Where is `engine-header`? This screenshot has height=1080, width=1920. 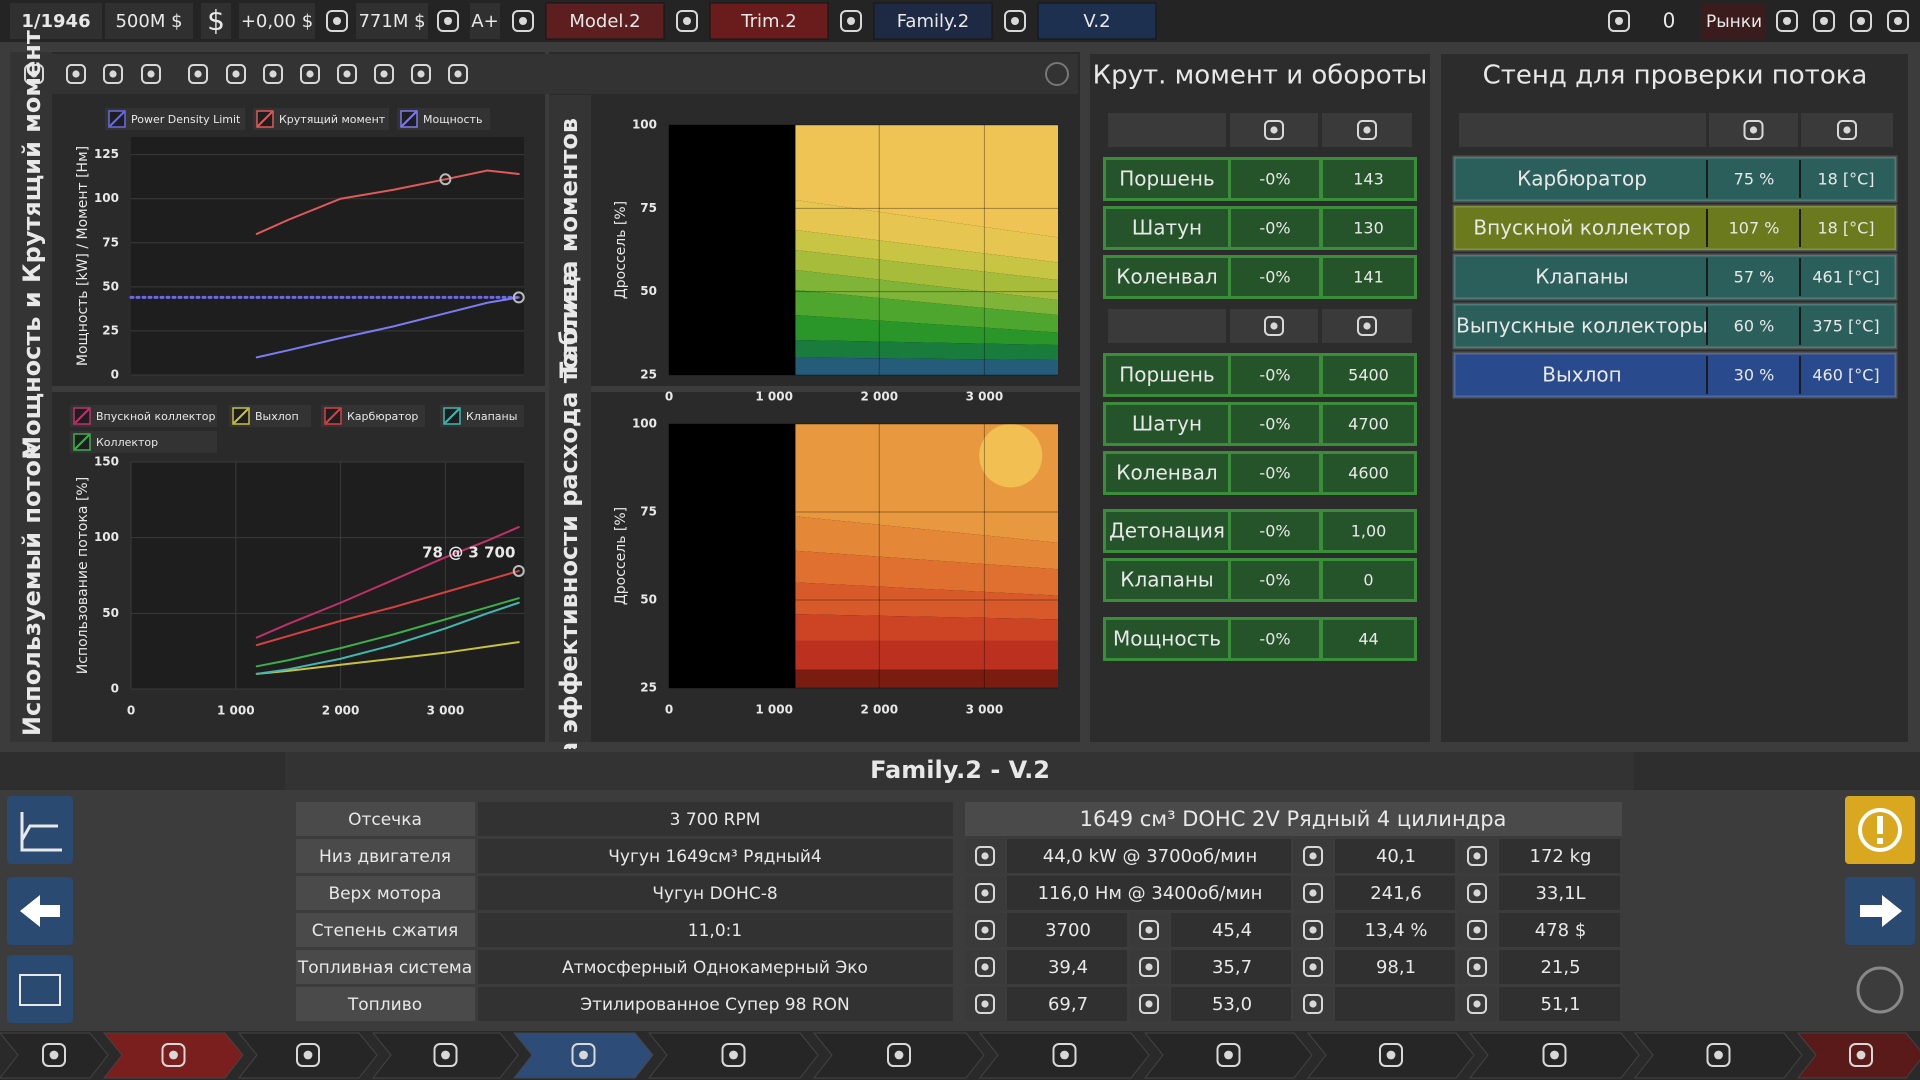
engine-header is located at coordinates (1293, 819).